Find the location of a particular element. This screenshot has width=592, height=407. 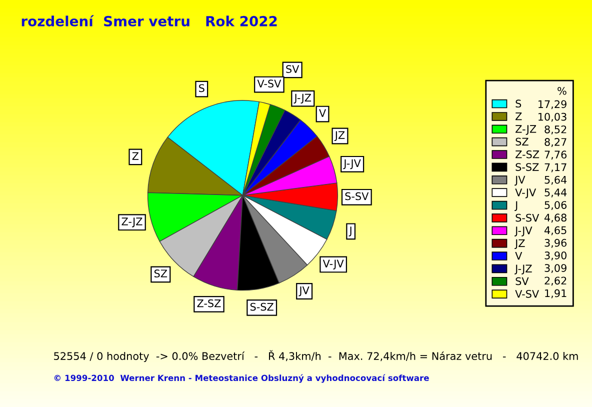

legend-label: J is located at coordinates (516, 206).